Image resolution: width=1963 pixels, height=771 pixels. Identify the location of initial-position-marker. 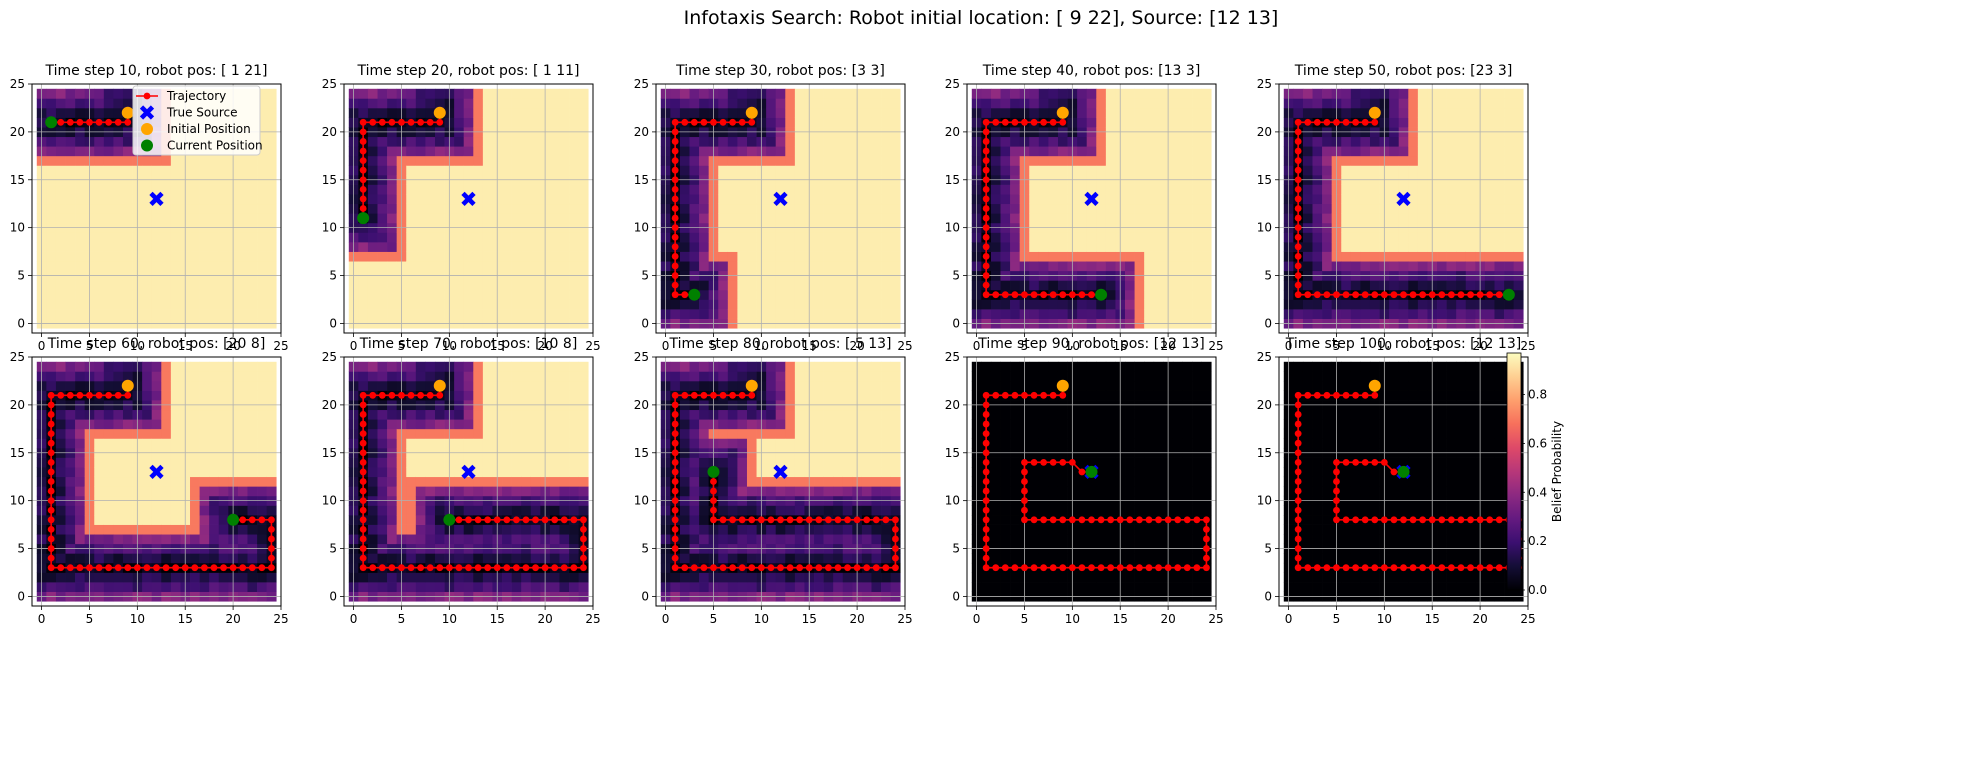
(127, 385).